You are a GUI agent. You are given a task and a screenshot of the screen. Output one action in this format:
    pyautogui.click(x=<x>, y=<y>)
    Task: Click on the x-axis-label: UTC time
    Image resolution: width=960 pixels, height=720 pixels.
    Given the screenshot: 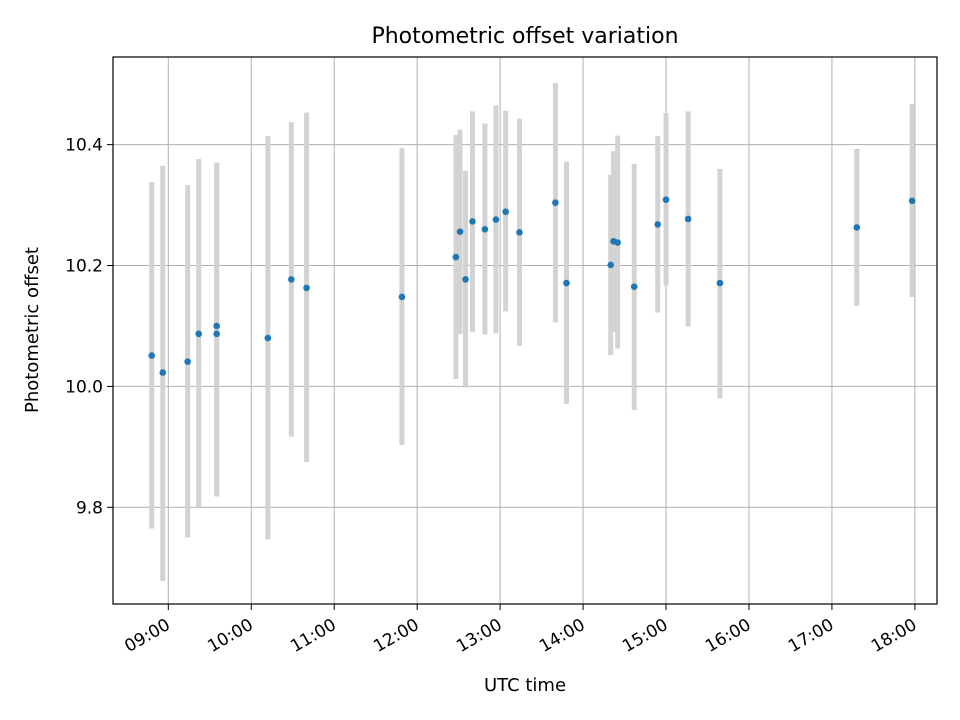 What is the action you would take?
    pyautogui.click(x=525, y=685)
    